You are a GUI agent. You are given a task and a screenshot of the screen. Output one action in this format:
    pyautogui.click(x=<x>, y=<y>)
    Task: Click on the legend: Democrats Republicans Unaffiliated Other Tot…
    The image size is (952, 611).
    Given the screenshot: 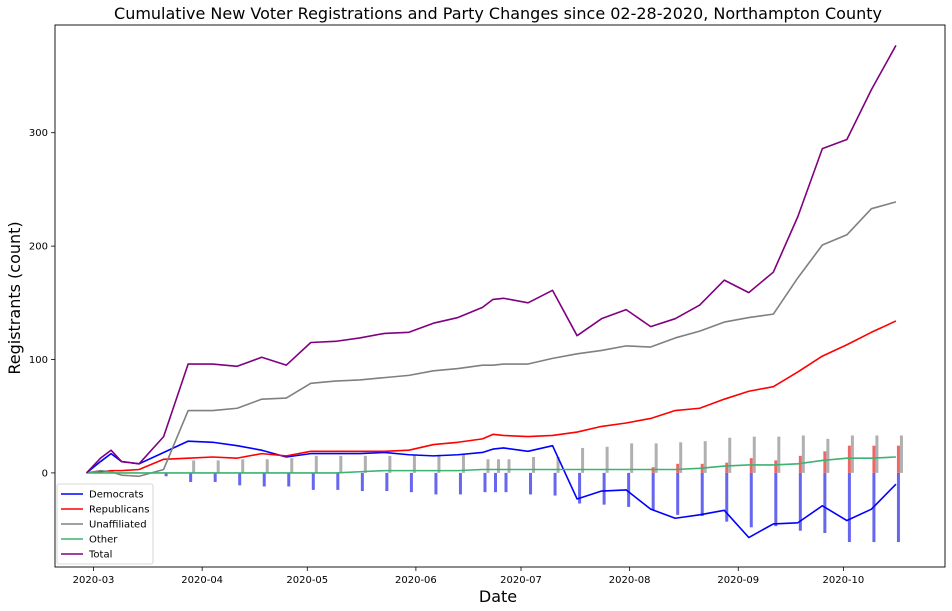 What is the action you would take?
    pyautogui.click(x=105, y=524)
    